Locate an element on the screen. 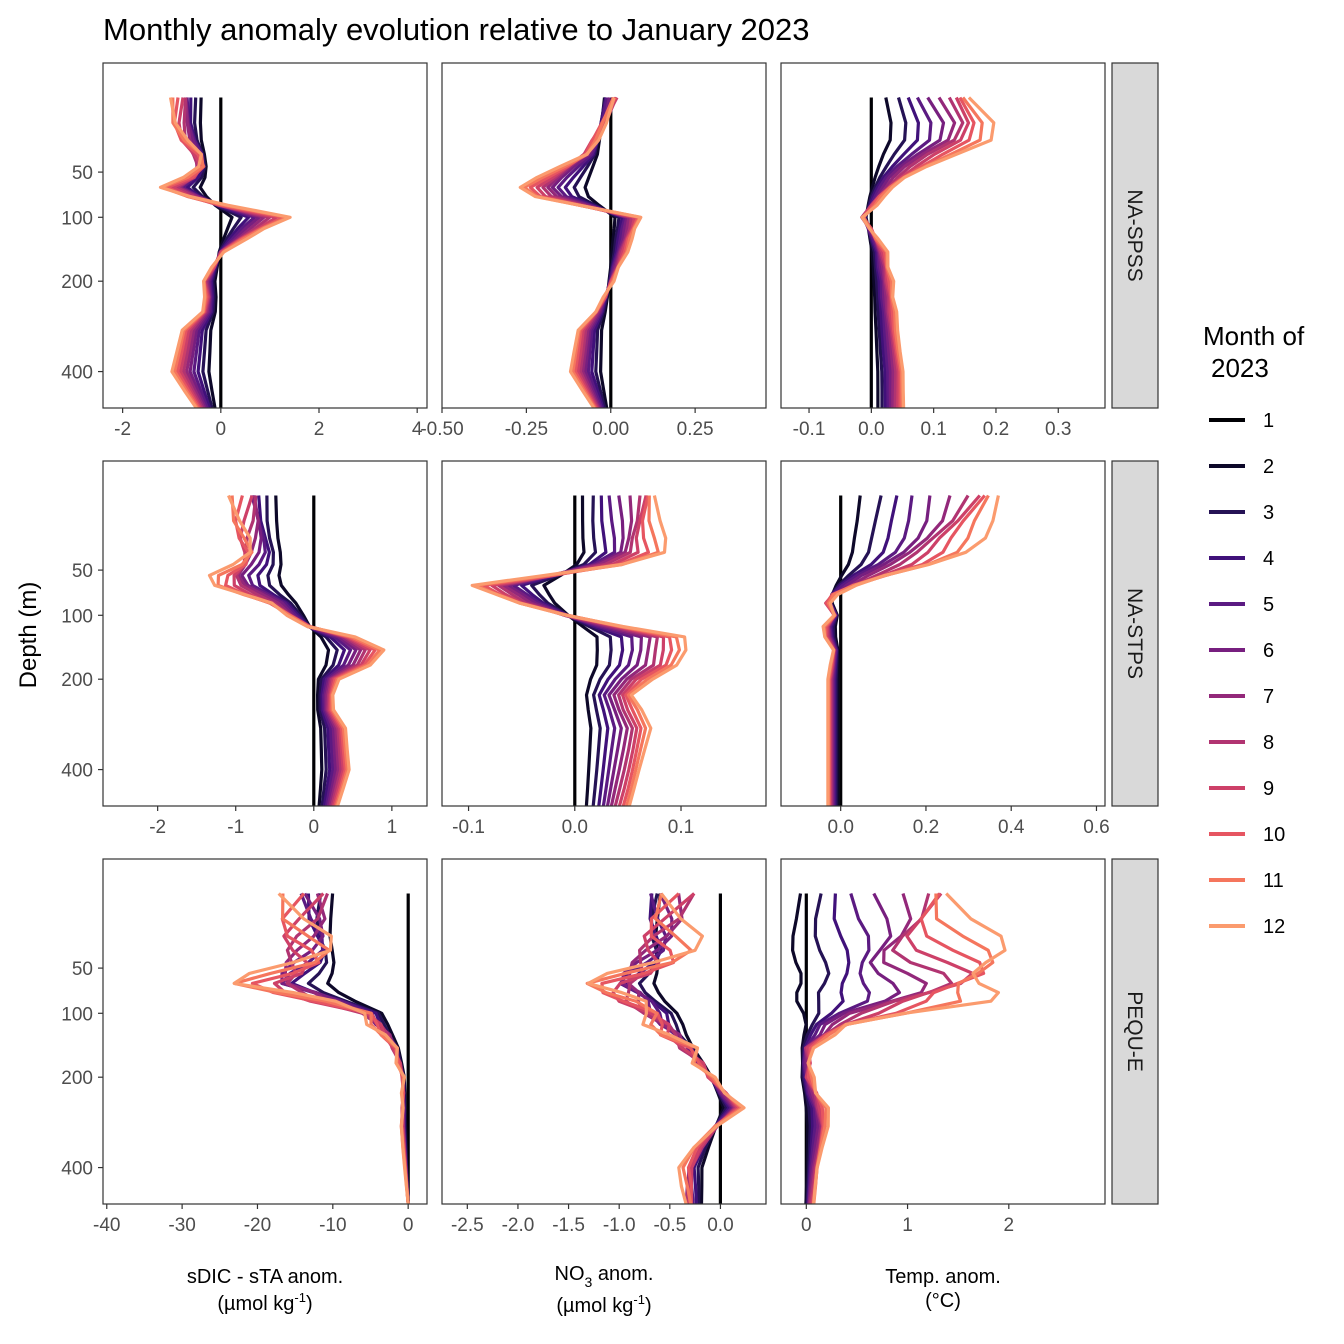  x-tick-label: -0.50 is located at coordinates (441, 429).